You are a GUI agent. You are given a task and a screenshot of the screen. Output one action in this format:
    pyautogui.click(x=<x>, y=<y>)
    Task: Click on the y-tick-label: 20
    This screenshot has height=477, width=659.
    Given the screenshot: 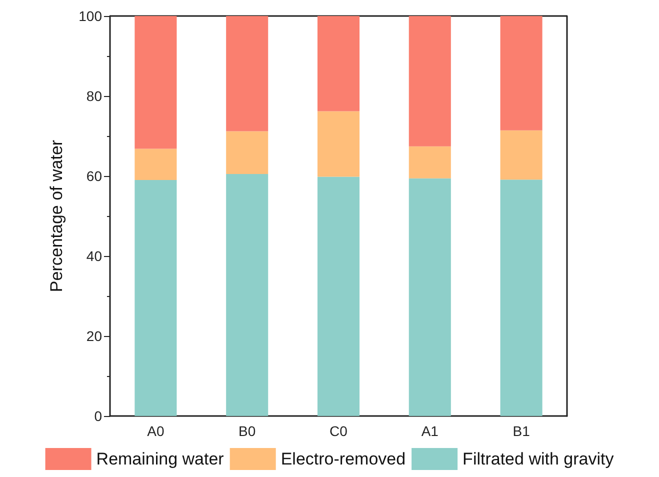 What is the action you would take?
    pyautogui.click(x=94, y=336)
    